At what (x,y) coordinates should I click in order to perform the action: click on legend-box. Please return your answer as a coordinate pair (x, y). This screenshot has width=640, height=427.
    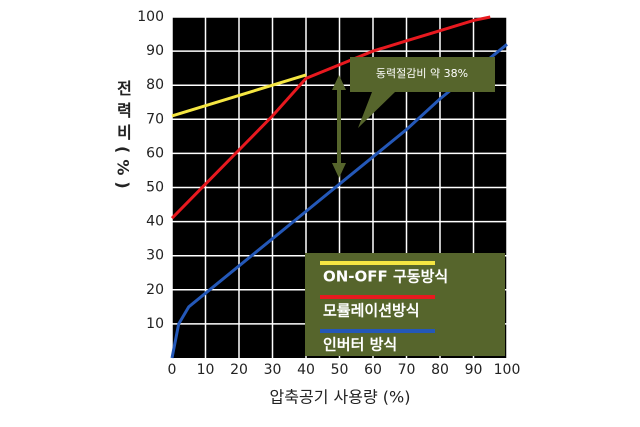
    Looking at the image, I should click on (405, 304).